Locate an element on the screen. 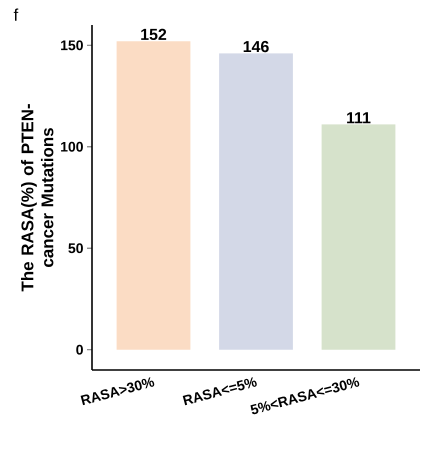 The height and width of the screenshot is (467, 429). data-label: 152 is located at coordinates (153, 34).